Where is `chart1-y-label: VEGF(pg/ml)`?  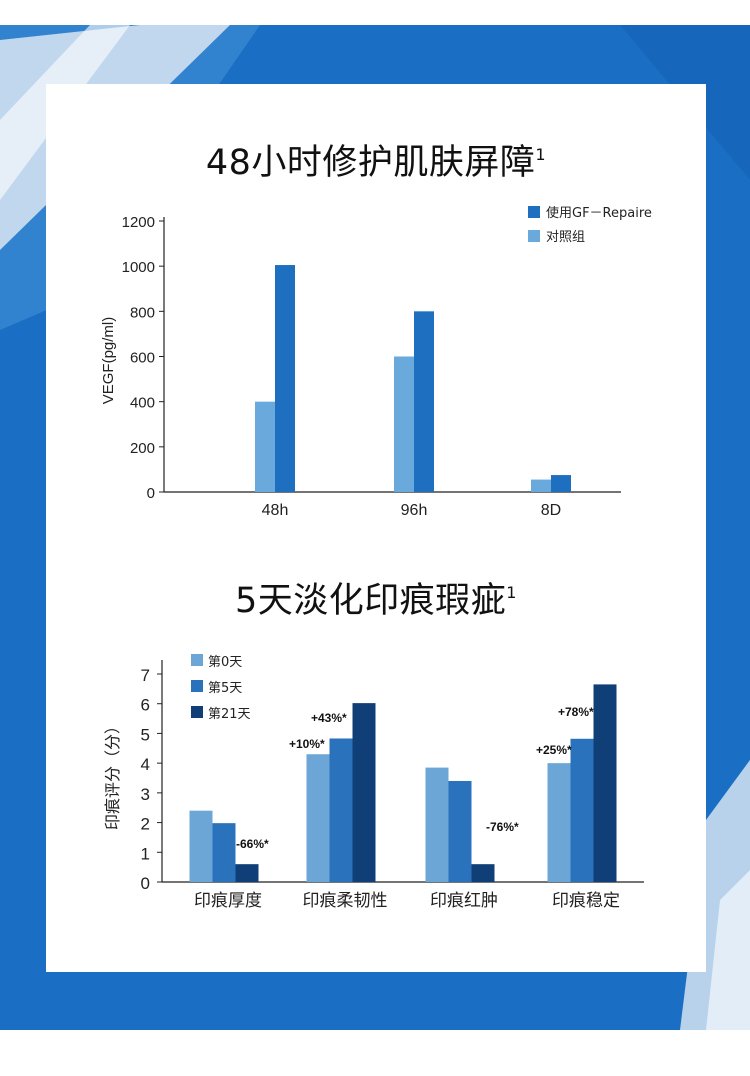
chart1-y-label: VEGF(pg/ml) is located at coordinates (108, 361).